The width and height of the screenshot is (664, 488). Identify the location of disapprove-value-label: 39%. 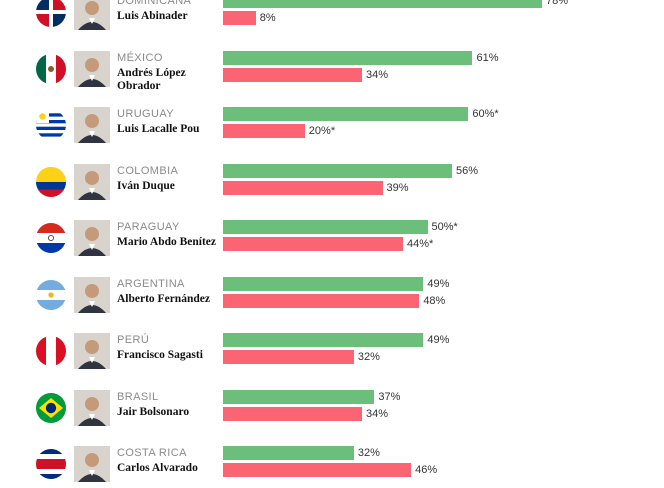
(397, 187).